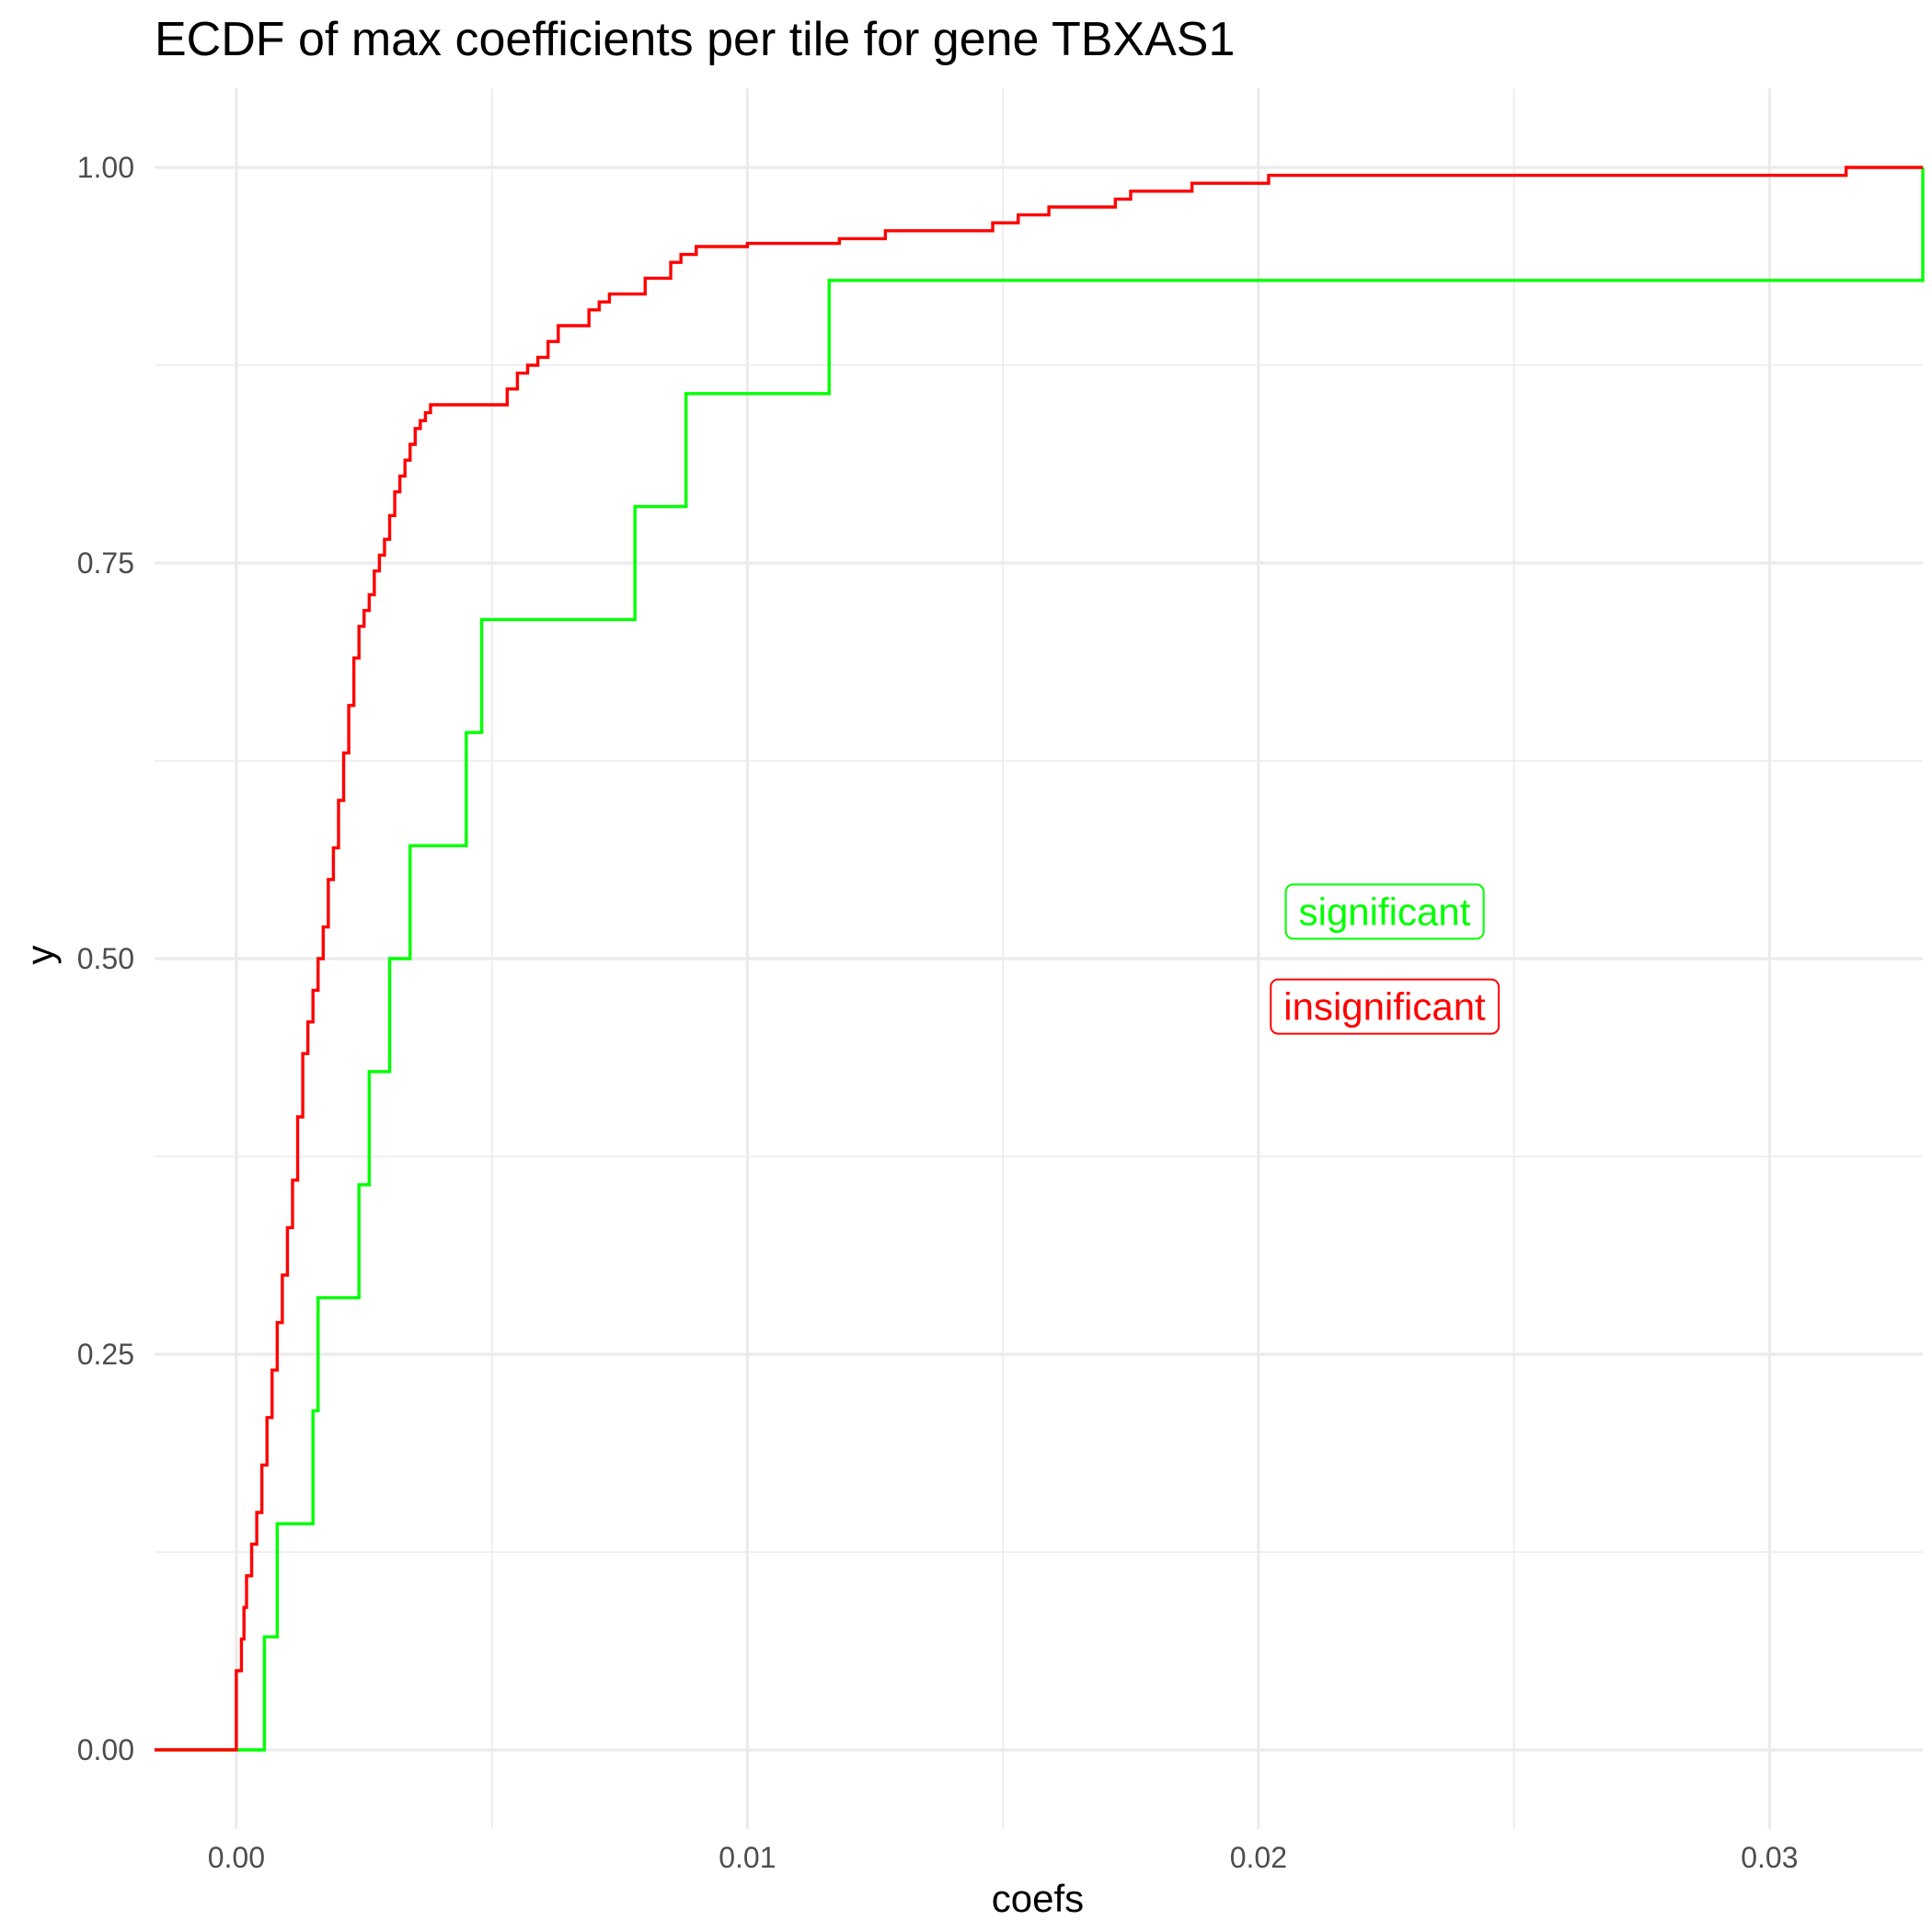 This screenshot has height=1932, width=1932. What do you see at coordinates (105, 563) in the screenshot?
I see `y-tick-label: 0.75` at bounding box center [105, 563].